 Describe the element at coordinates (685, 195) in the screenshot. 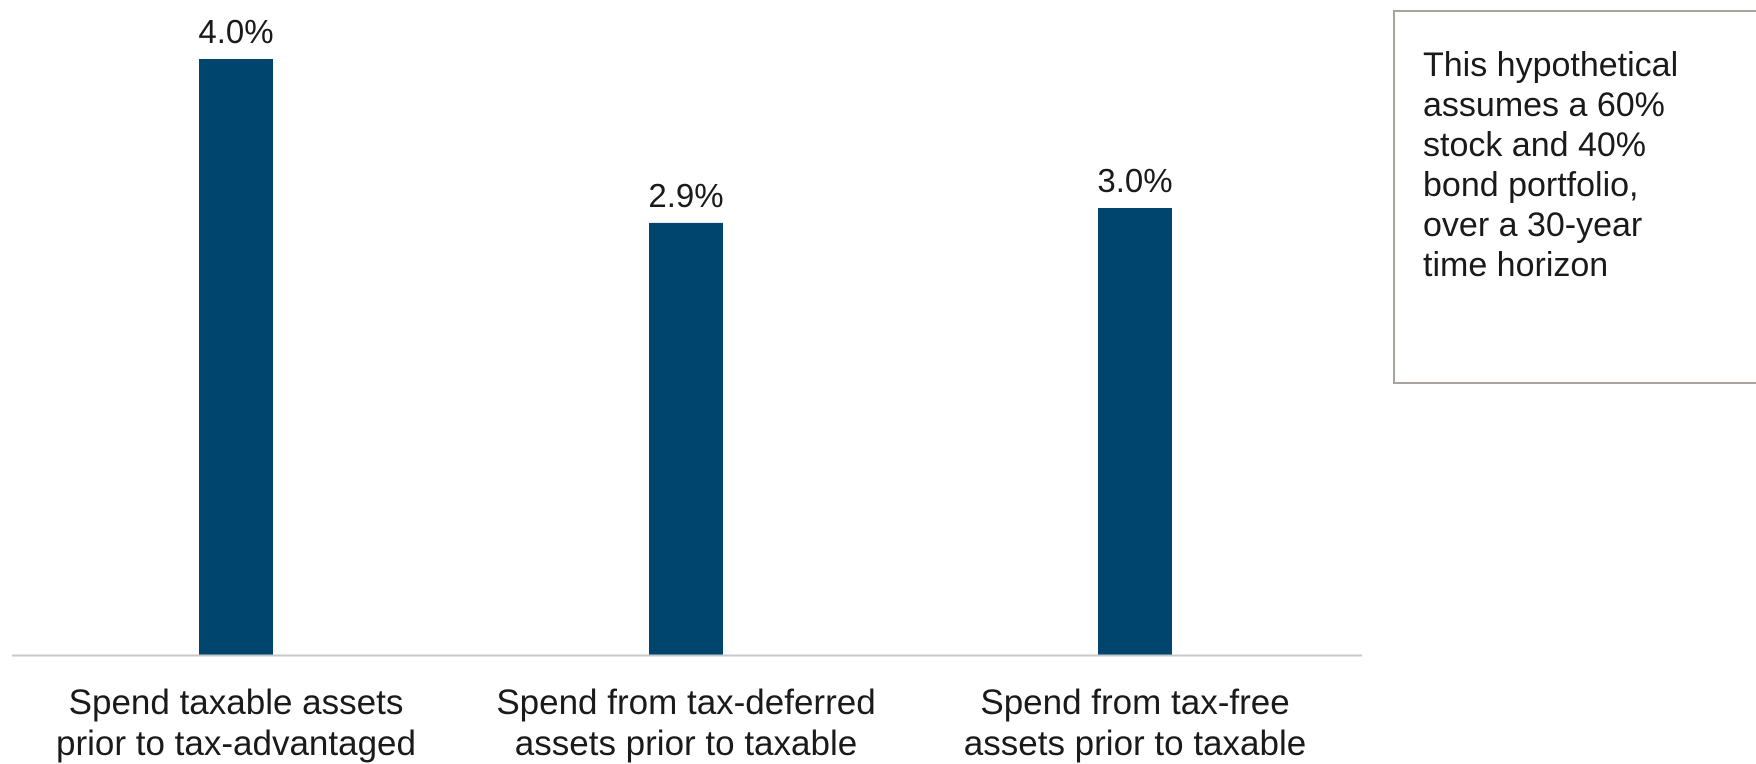

I see `data-label-2: 2.9%` at that location.